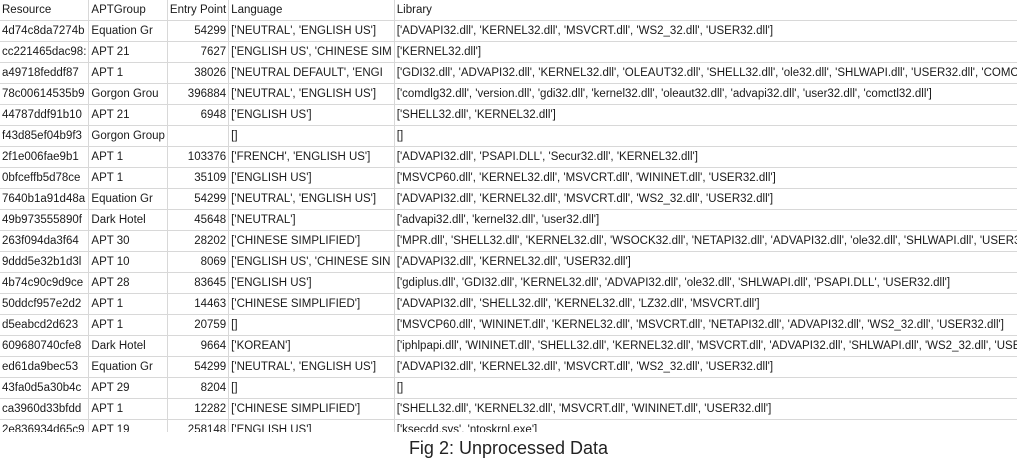 The image size is (1017, 471). I want to click on cell: ['FRENCH', 'ENGLISH US'], so click(311, 157).